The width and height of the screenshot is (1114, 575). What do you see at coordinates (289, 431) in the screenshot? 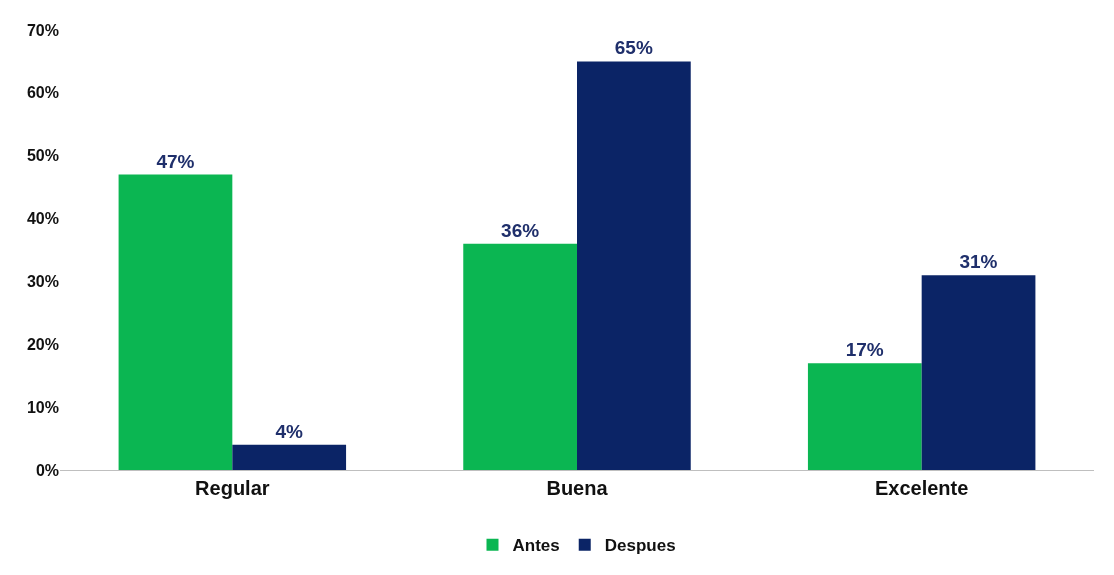
I see `data-label: 4%` at bounding box center [289, 431].